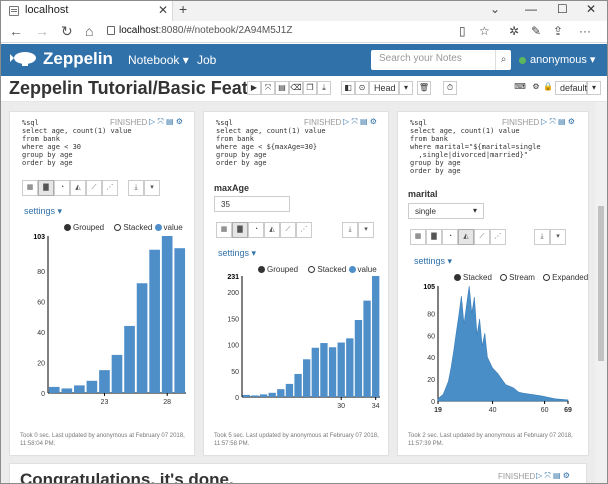 This screenshot has height=484, width=608. Describe the element at coordinates (563, 60) in the screenshot. I see `user-menu: anonymous ▾` at that location.